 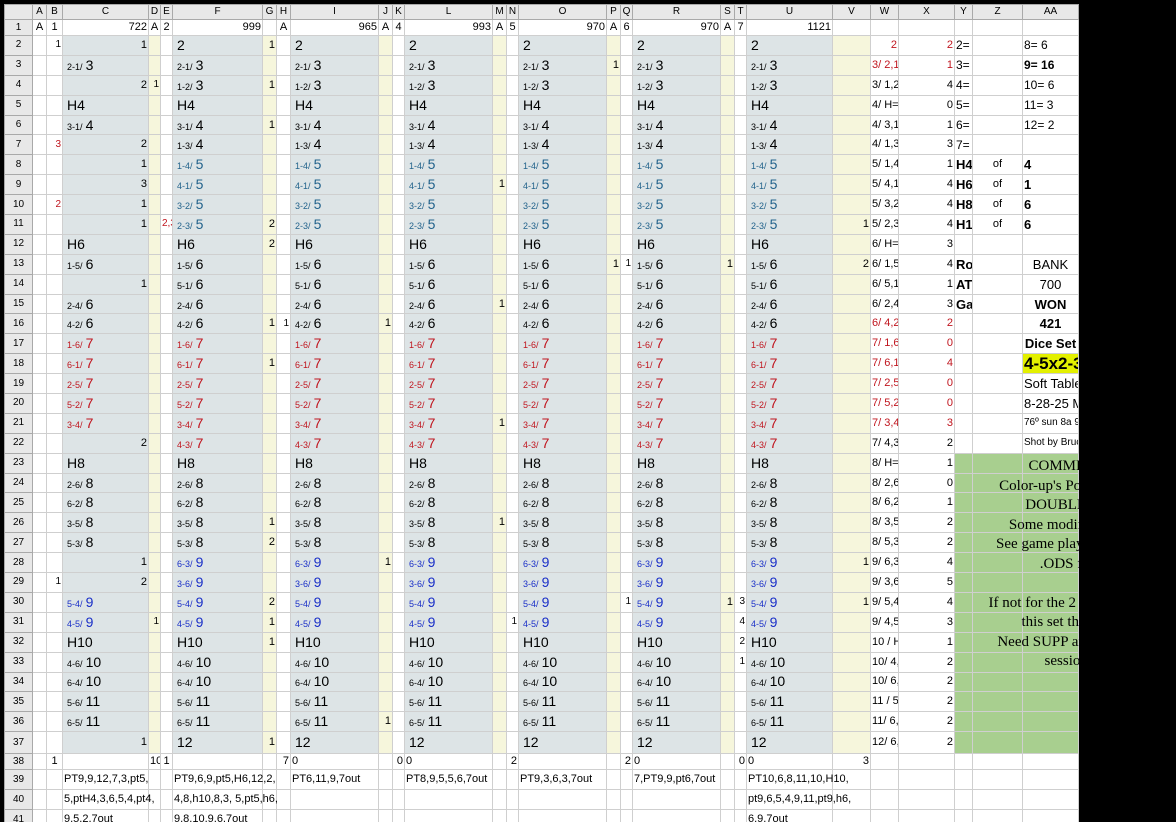 I want to click on cell-F40: 4,8,h10,8,3, 5,pt5,h6,, so click(x=225, y=800).